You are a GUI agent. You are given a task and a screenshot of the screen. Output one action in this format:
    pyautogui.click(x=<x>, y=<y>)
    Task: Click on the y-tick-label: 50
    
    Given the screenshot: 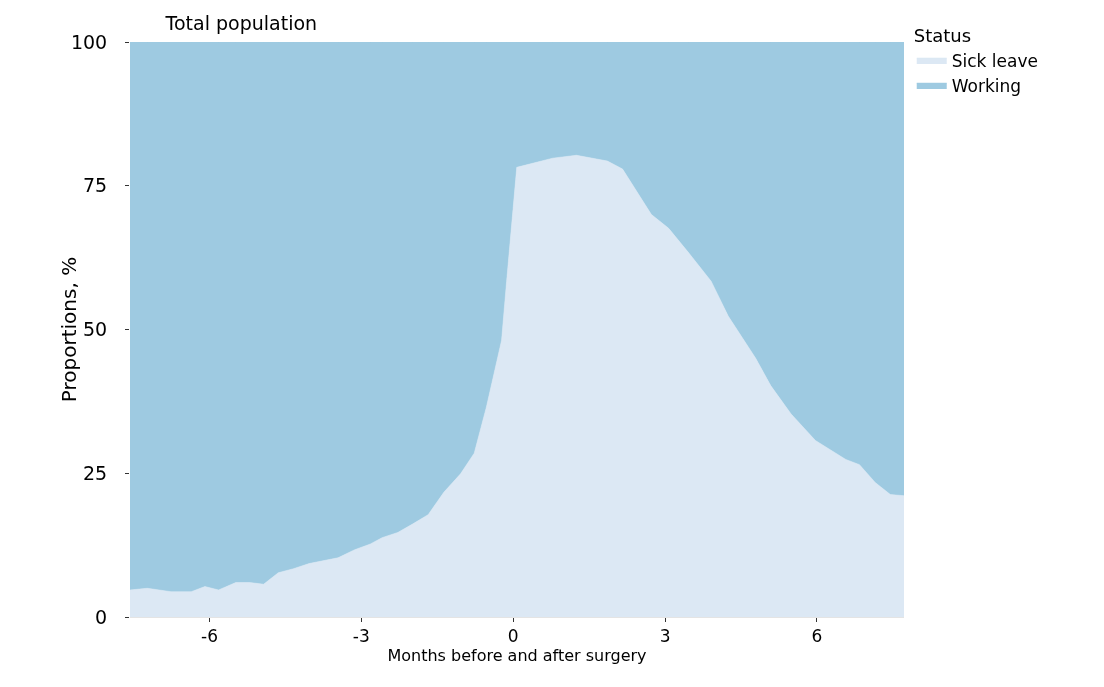 What is the action you would take?
    pyautogui.click(x=95, y=329)
    